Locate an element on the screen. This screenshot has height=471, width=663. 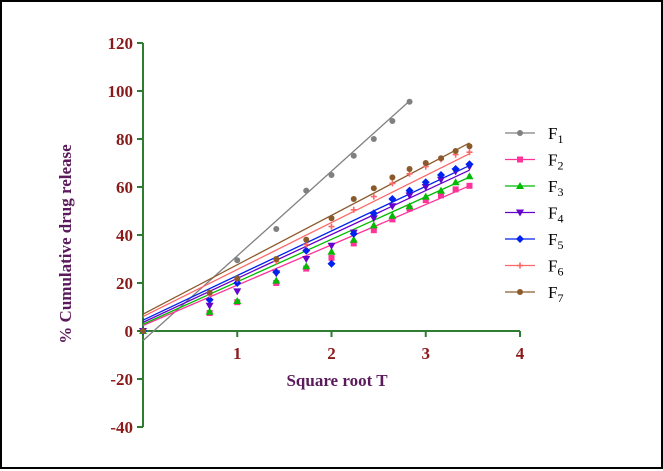
x-axis-title: Square root T is located at coordinates (337, 380).